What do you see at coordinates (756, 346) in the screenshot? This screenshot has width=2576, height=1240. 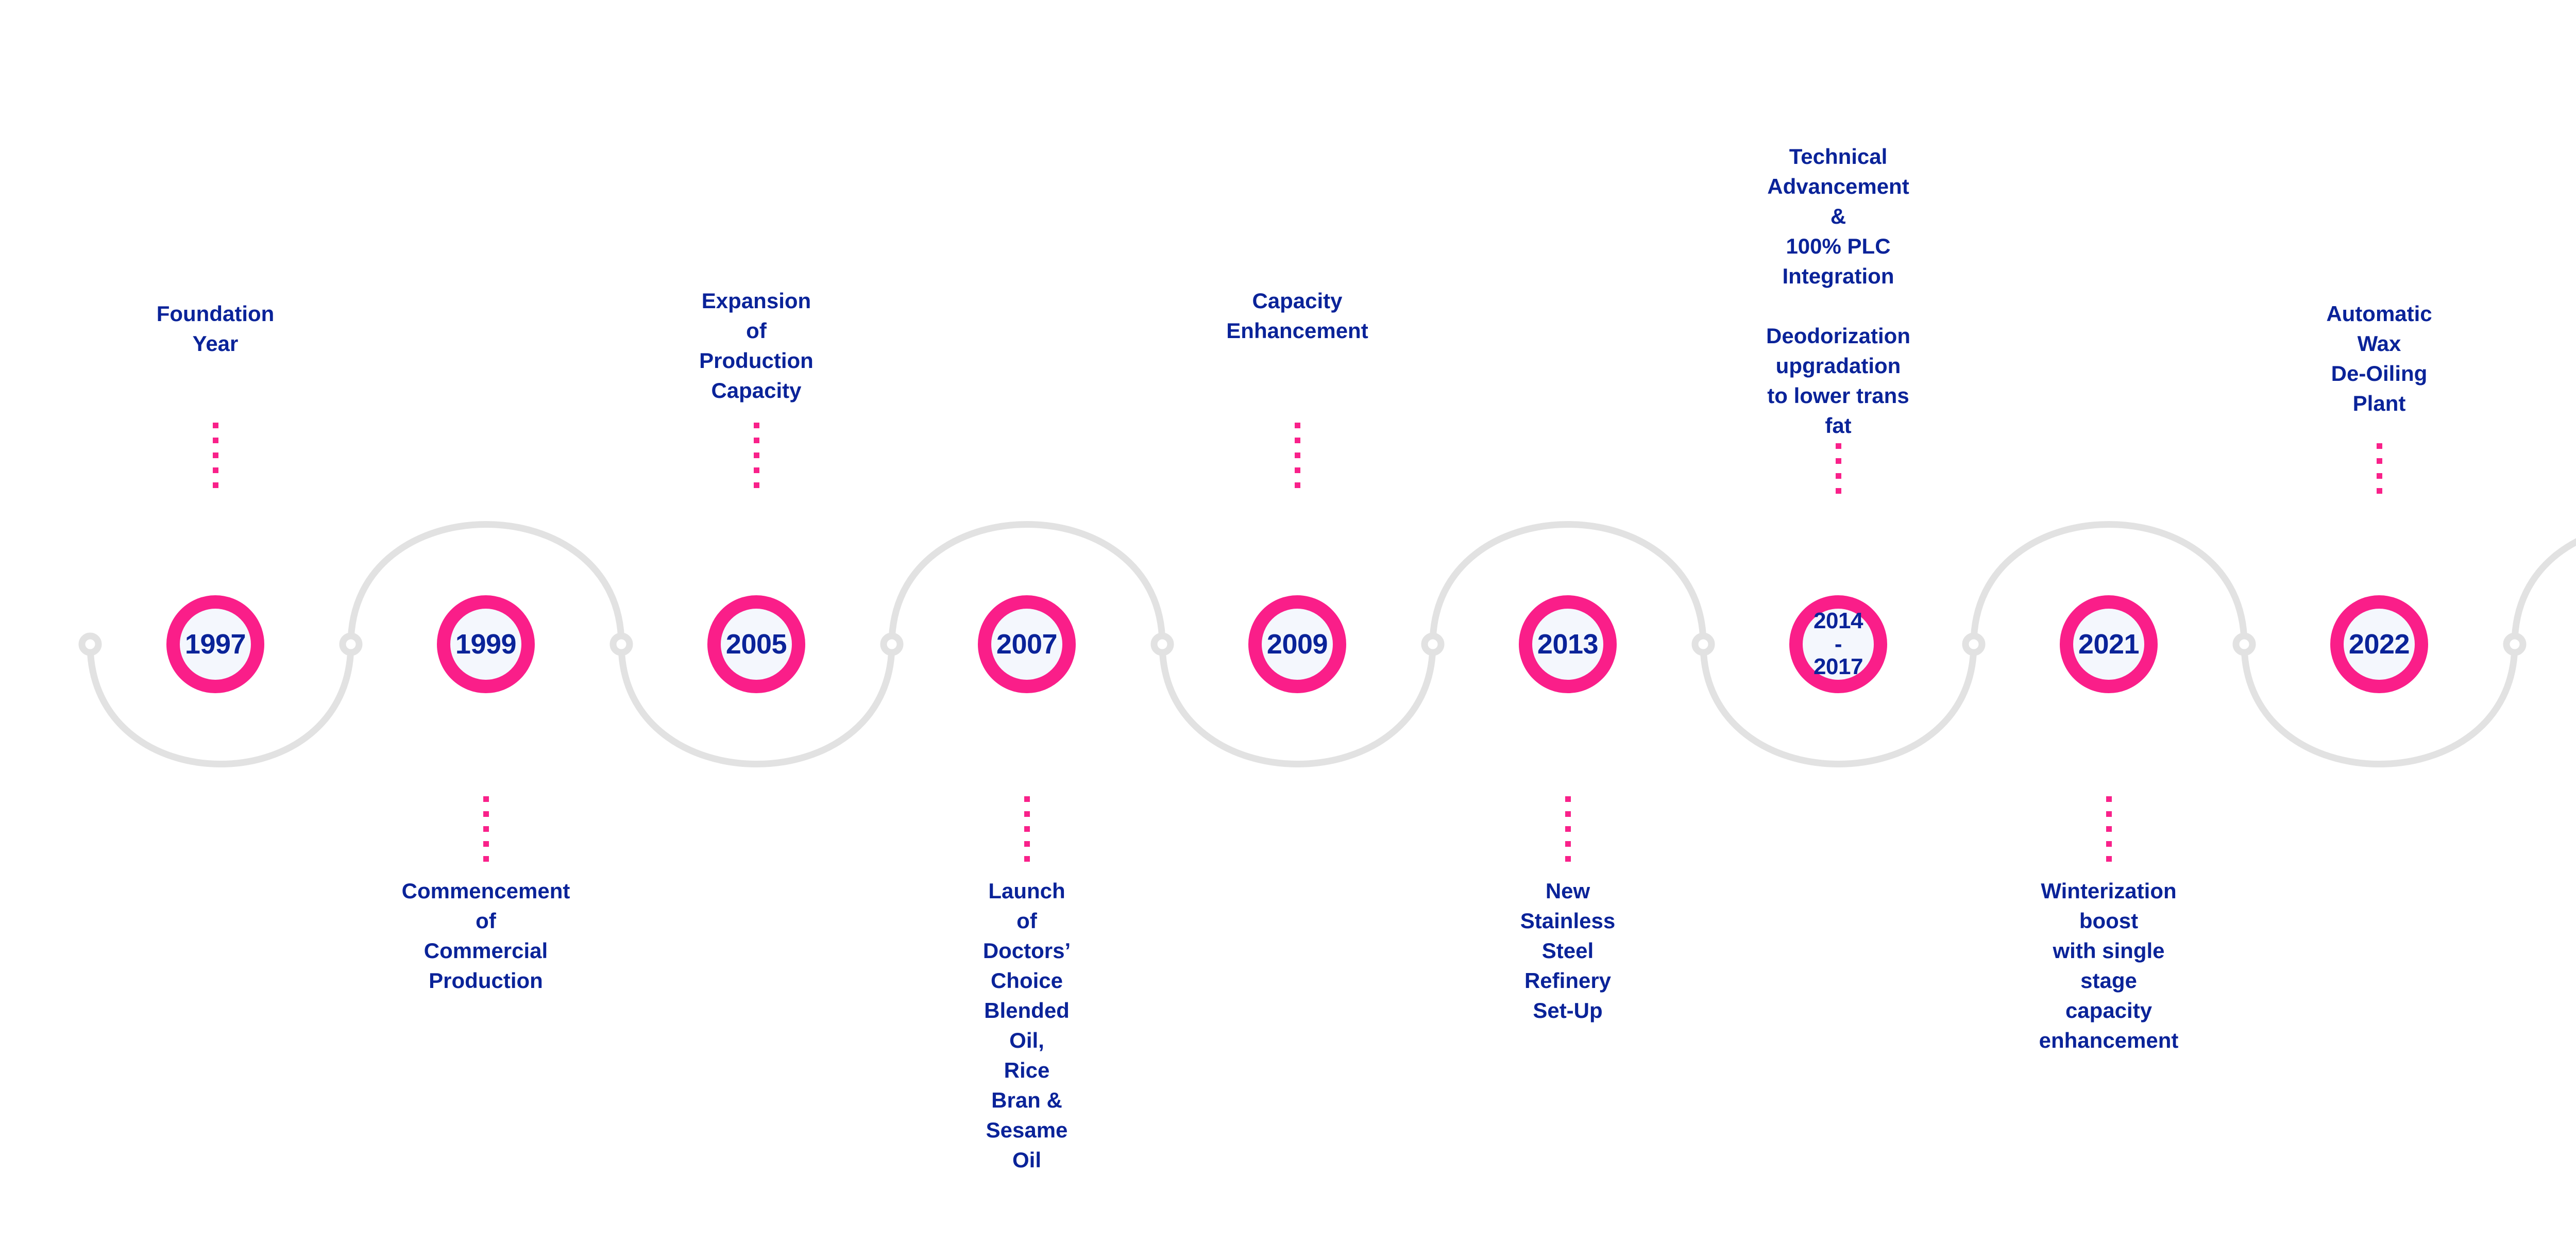 I see `milestone-caption: Expansion of Production Capacity` at bounding box center [756, 346].